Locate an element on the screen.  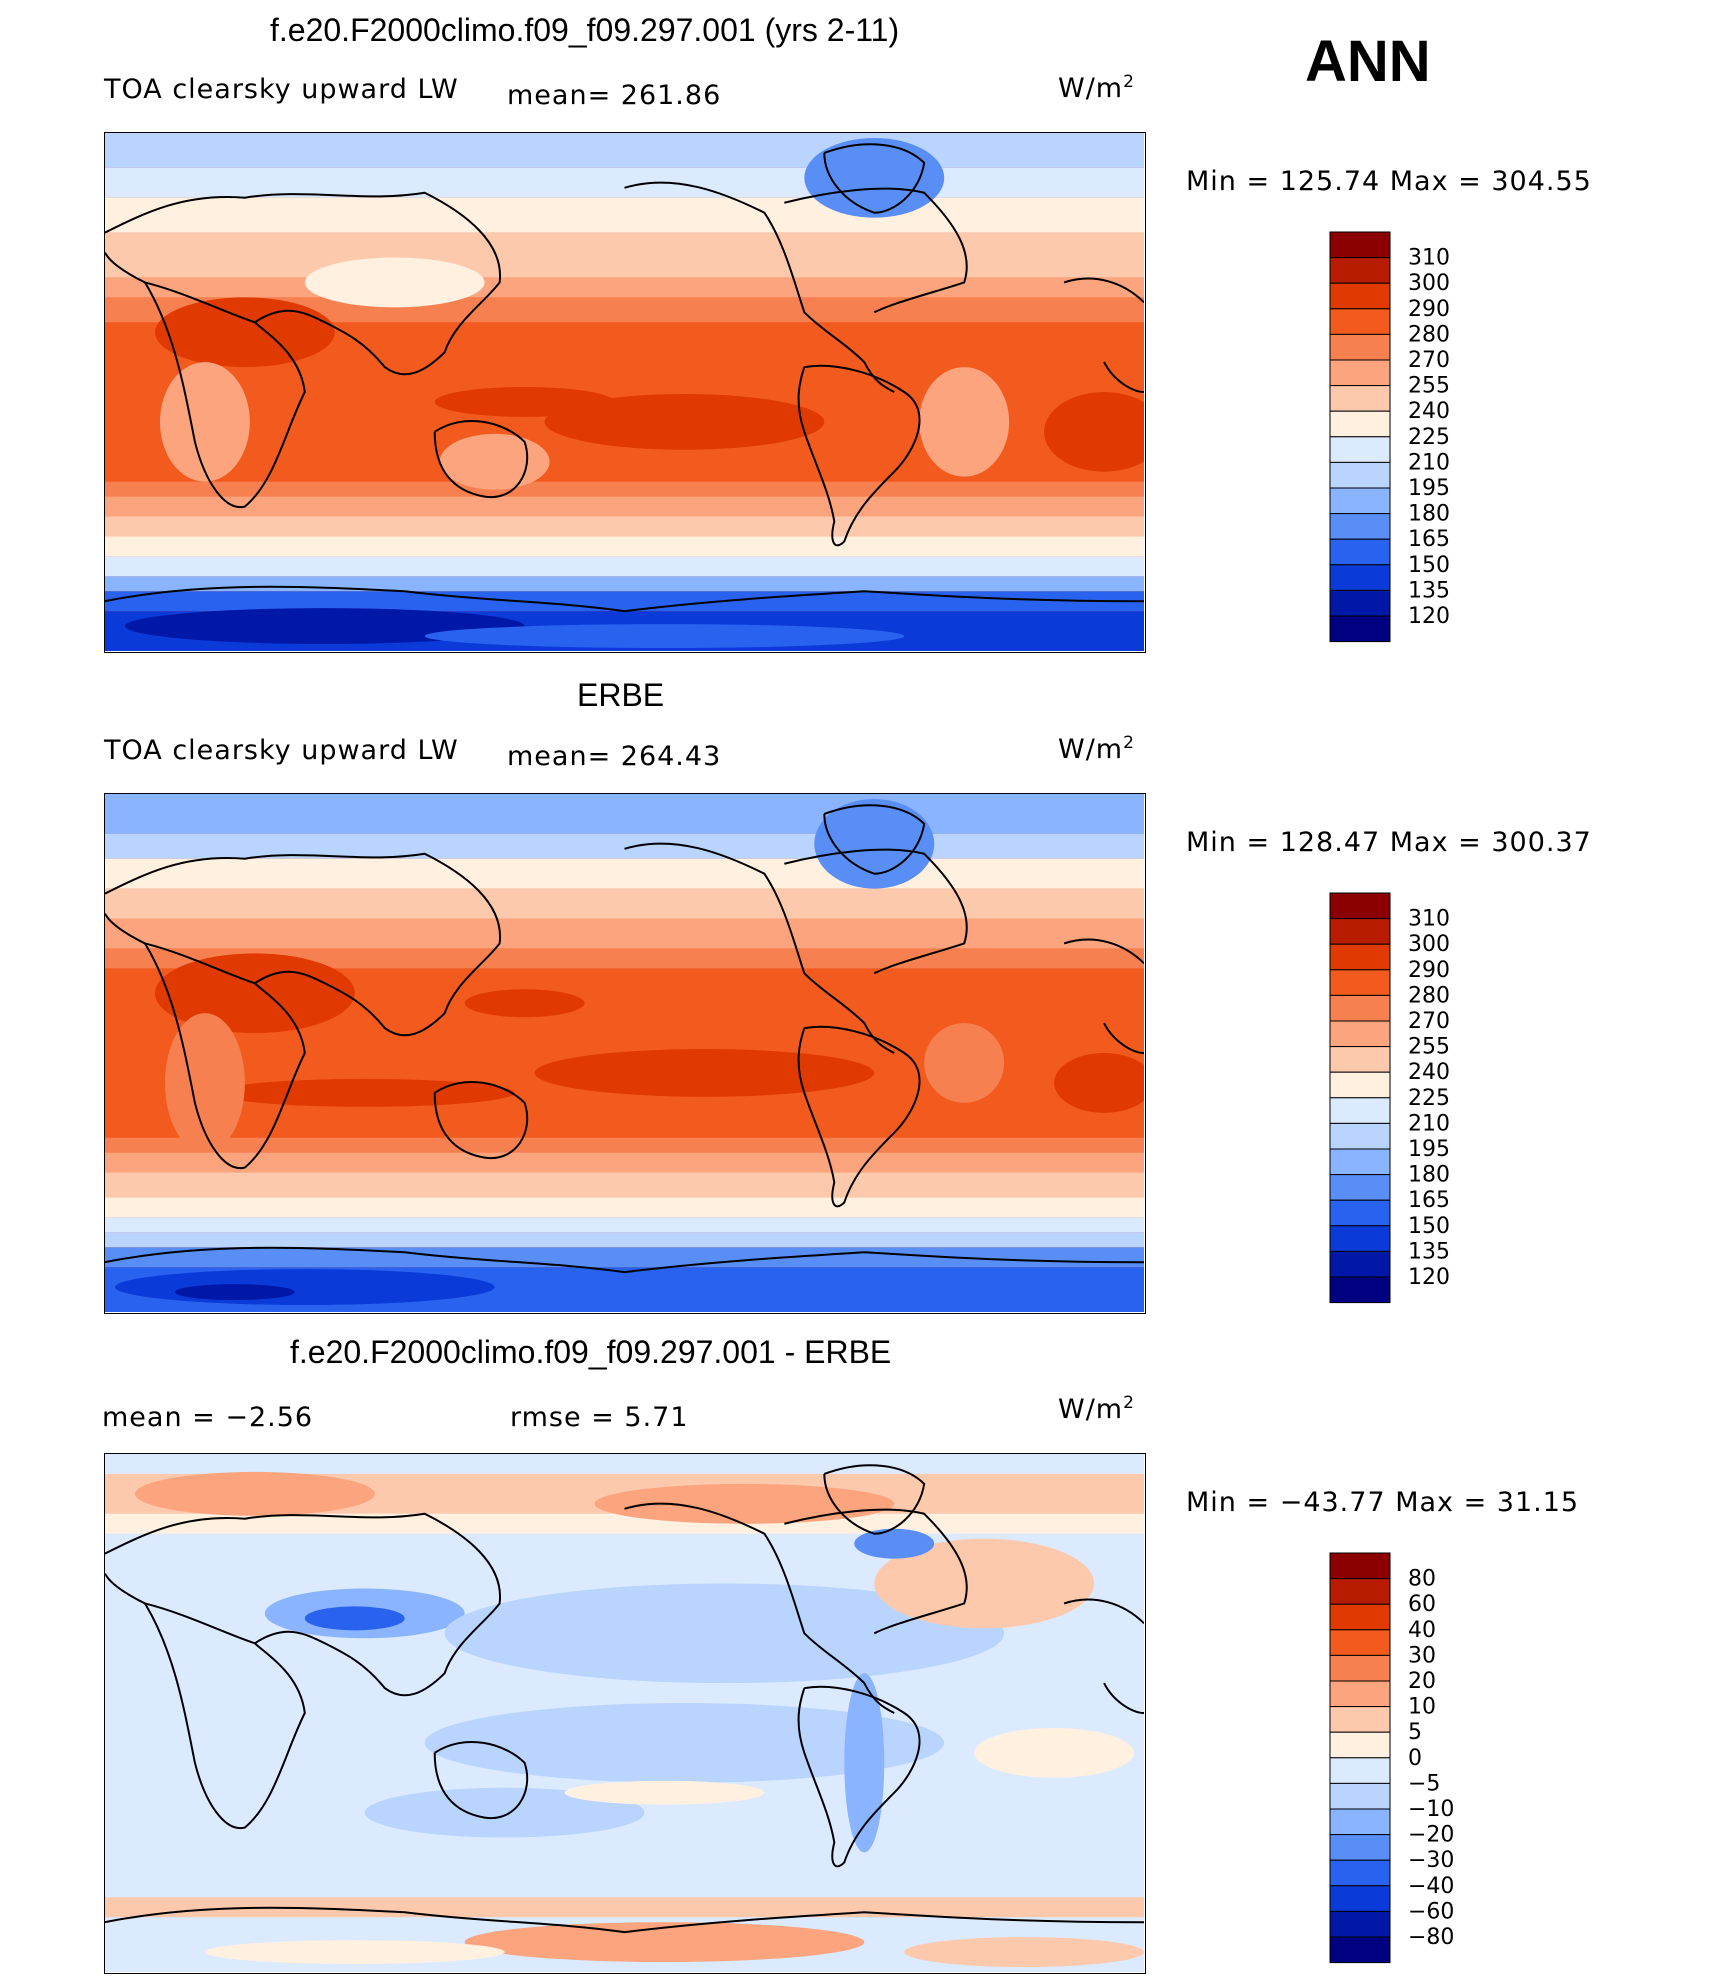
panel-3-units: W/m2 is located at coordinates (1096, 1409).